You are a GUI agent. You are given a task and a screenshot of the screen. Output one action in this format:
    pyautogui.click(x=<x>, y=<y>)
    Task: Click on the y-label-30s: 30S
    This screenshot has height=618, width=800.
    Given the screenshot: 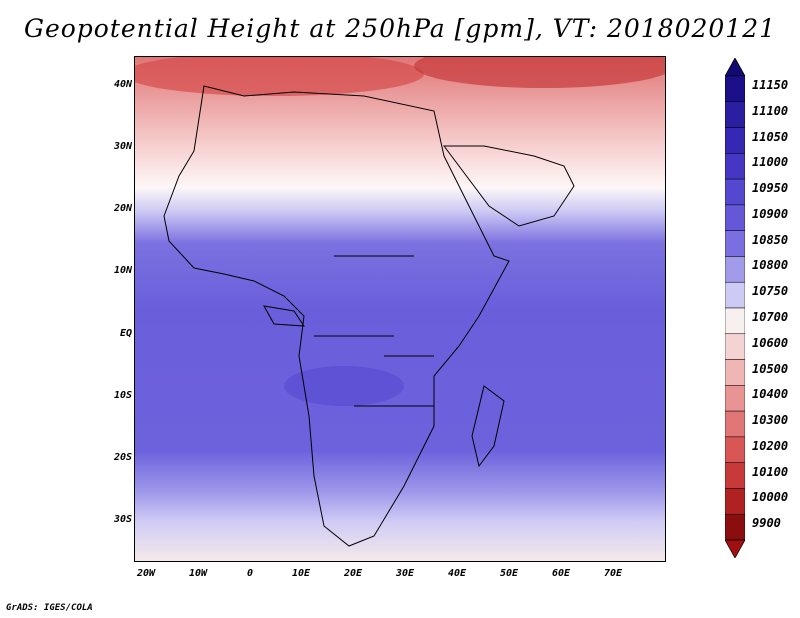 What is the action you would take?
    pyautogui.click(x=122, y=519)
    